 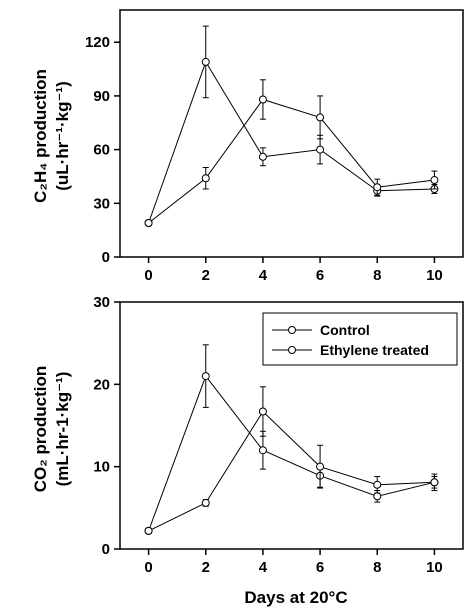 What do you see at coordinates (101, 302) in the screenshot?
I see `co2-y-tick-label: 30` at bounding box center [101, 302].